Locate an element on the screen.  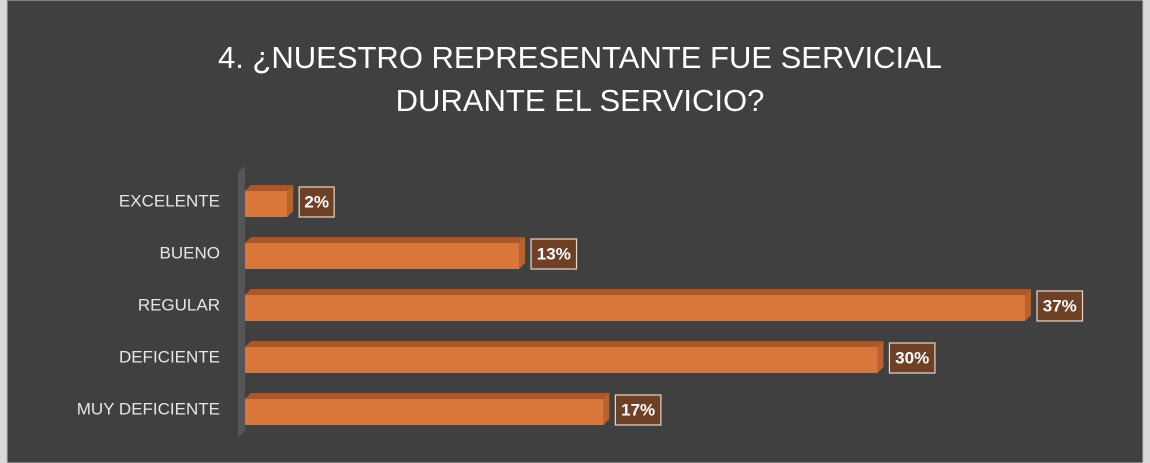
value-label: 13% is located at coordinates (554, 253).